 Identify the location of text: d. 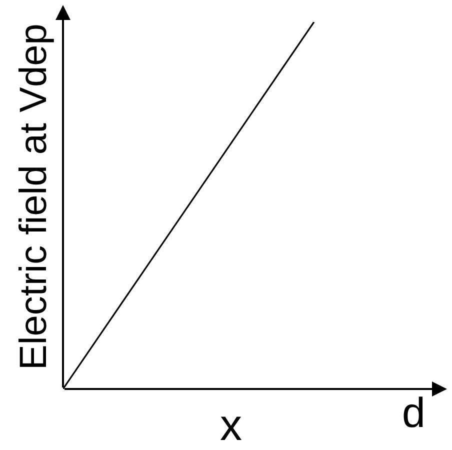
(414, 412).